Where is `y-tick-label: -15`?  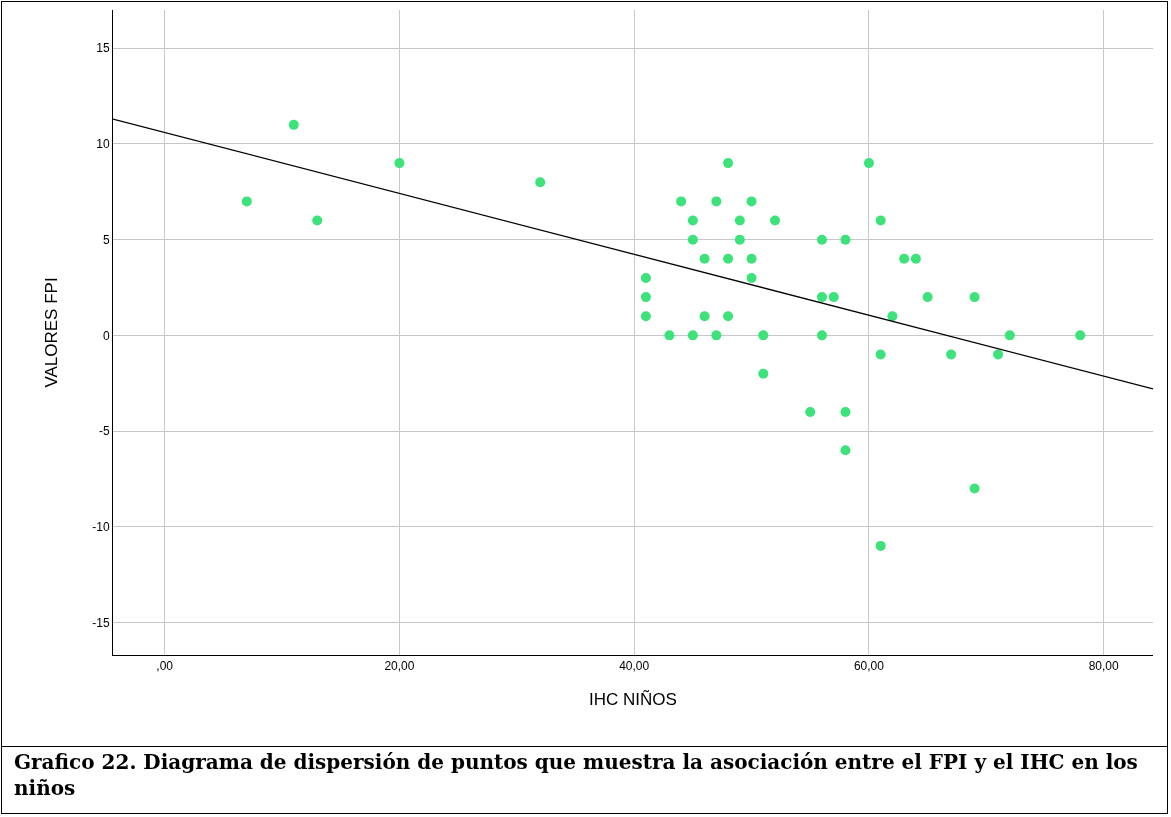 y-tick-label: -15 is located at coordinates (101, 622).